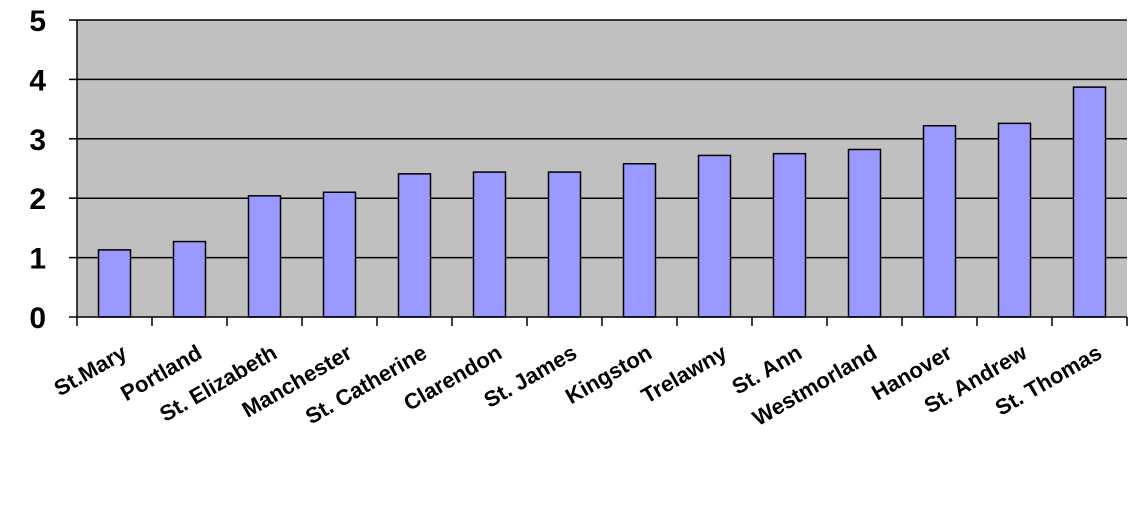  Describe the element at coordinates (339, 254) in the screenshot. I see `bar-manchester` at that location.